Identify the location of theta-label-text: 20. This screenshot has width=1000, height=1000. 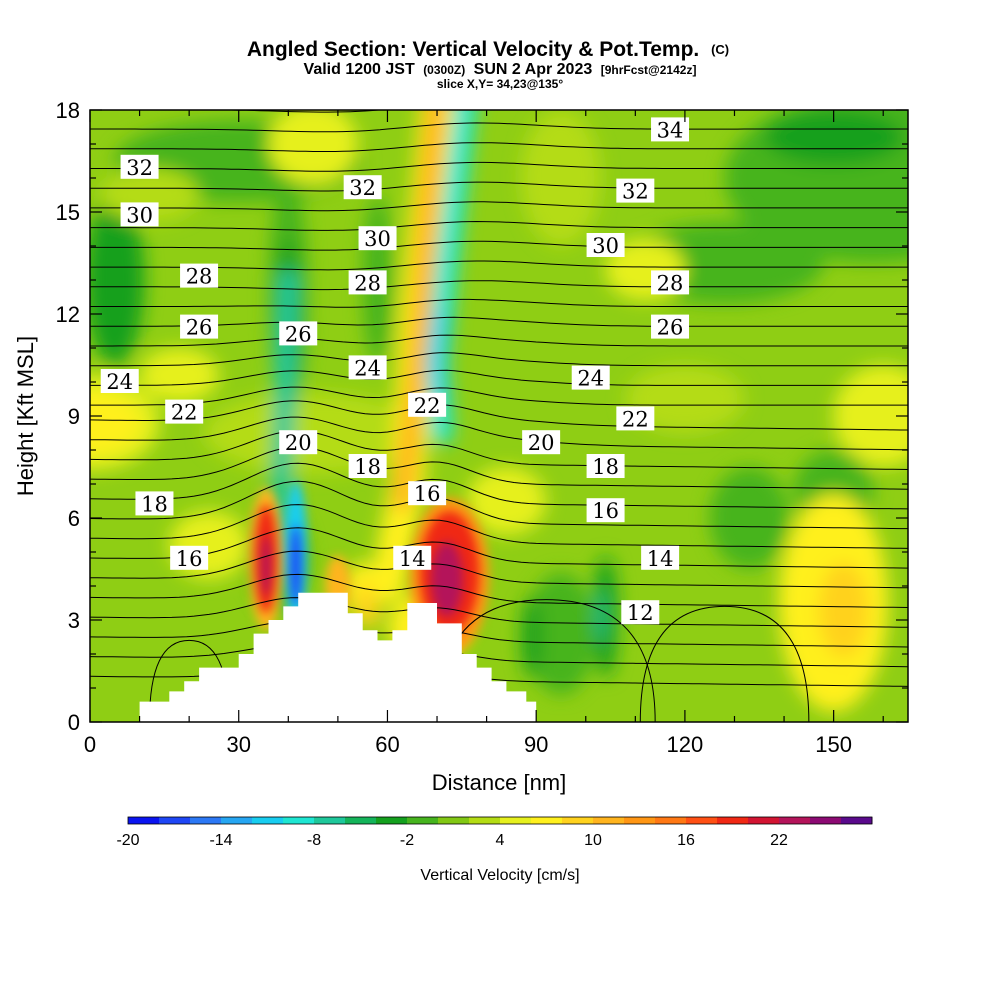
(541, 443).